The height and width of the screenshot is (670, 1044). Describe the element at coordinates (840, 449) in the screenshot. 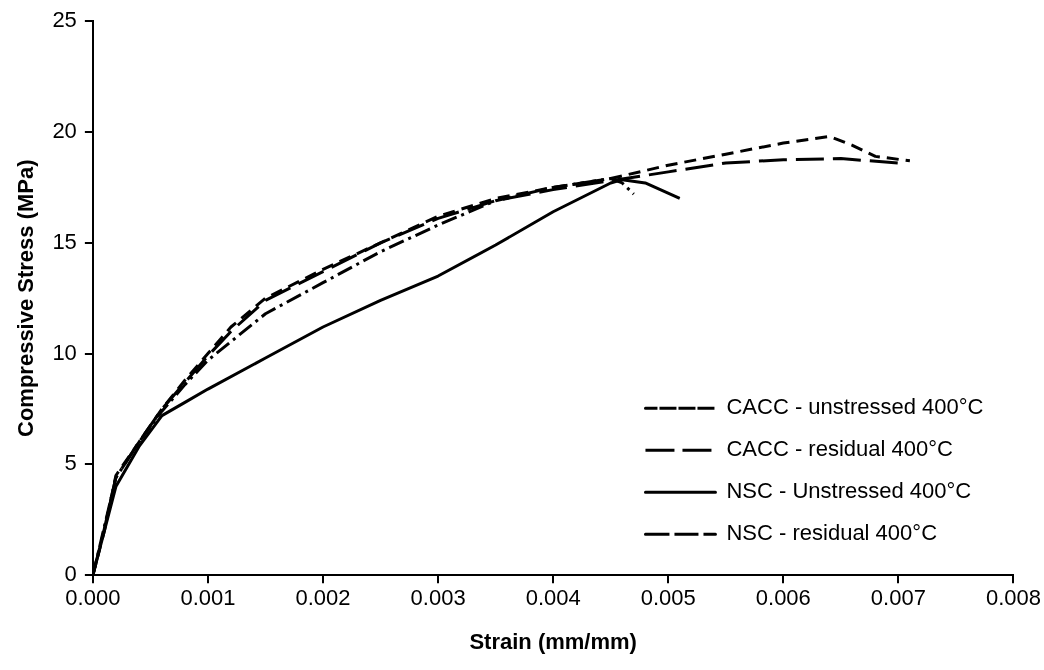

I see `legend-label: CACC - residual 400°C` at that location.